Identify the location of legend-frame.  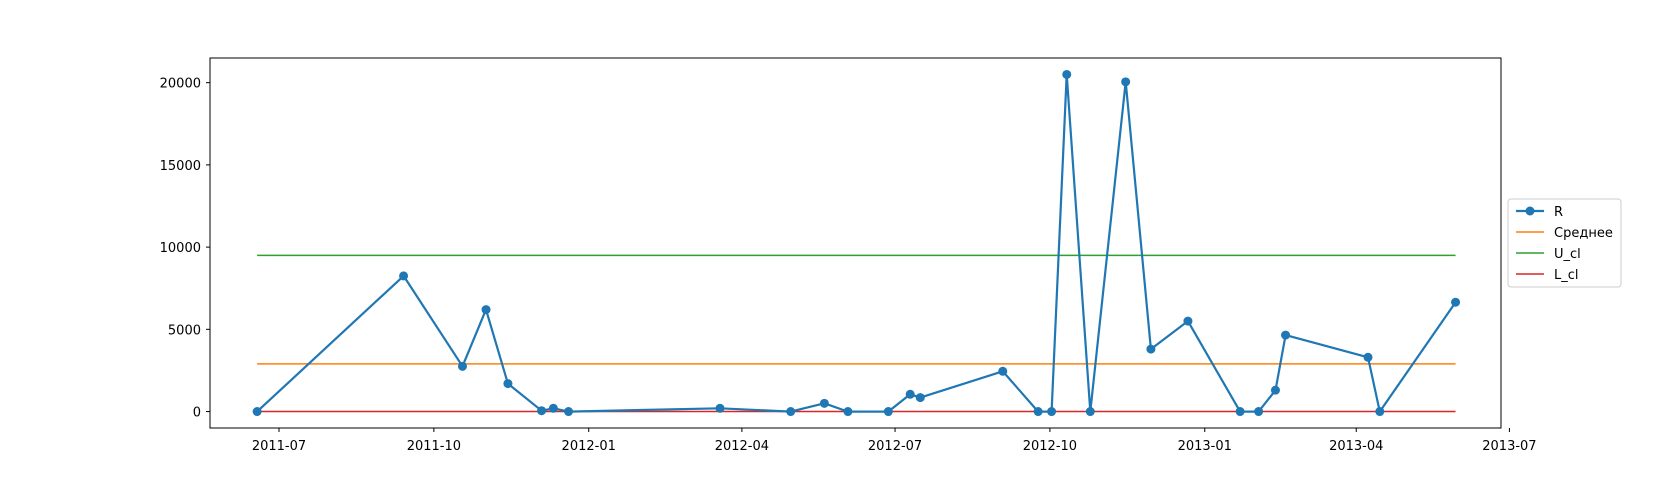
(1564, 243).